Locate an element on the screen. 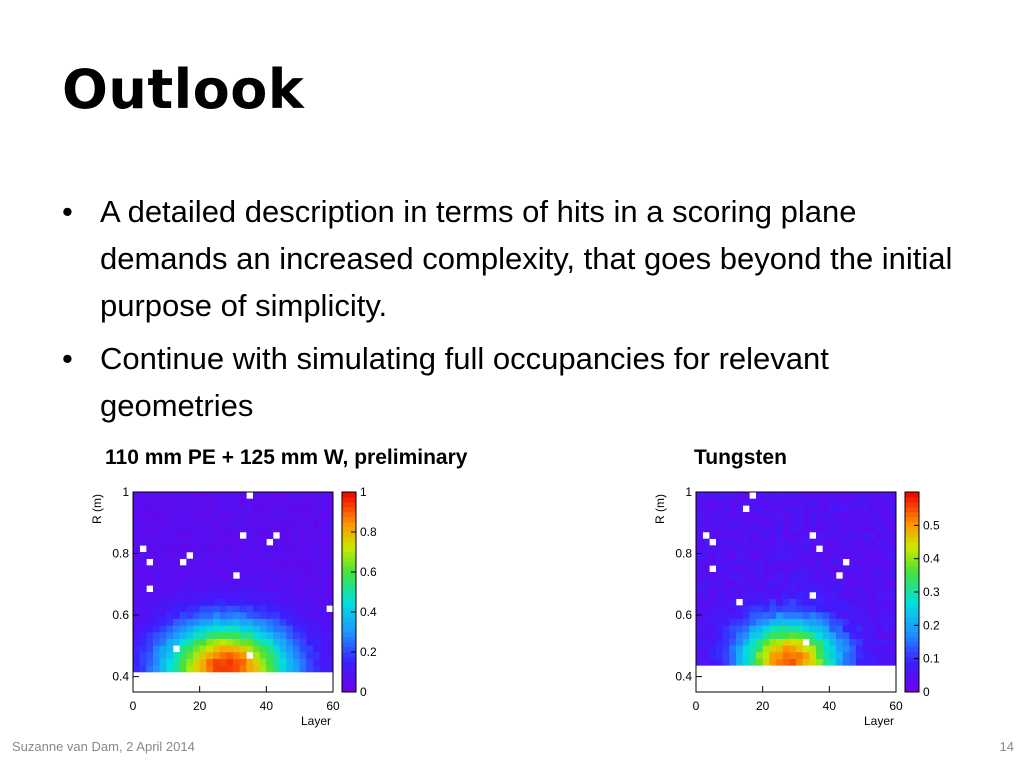  colorbar-tick-label: 0.4 is located at coordinates (368, 612).